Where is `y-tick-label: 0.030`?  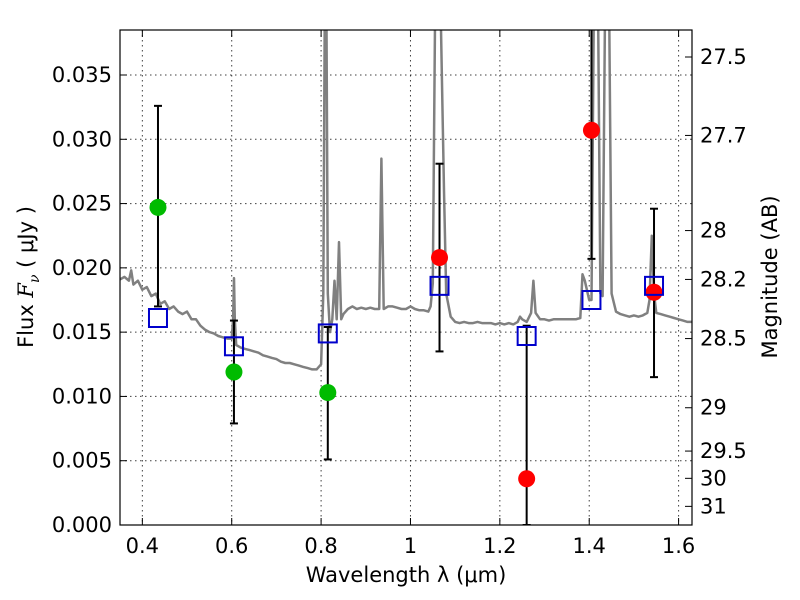 y-tick-label: 0.030 is located at coordinates (82, 139).